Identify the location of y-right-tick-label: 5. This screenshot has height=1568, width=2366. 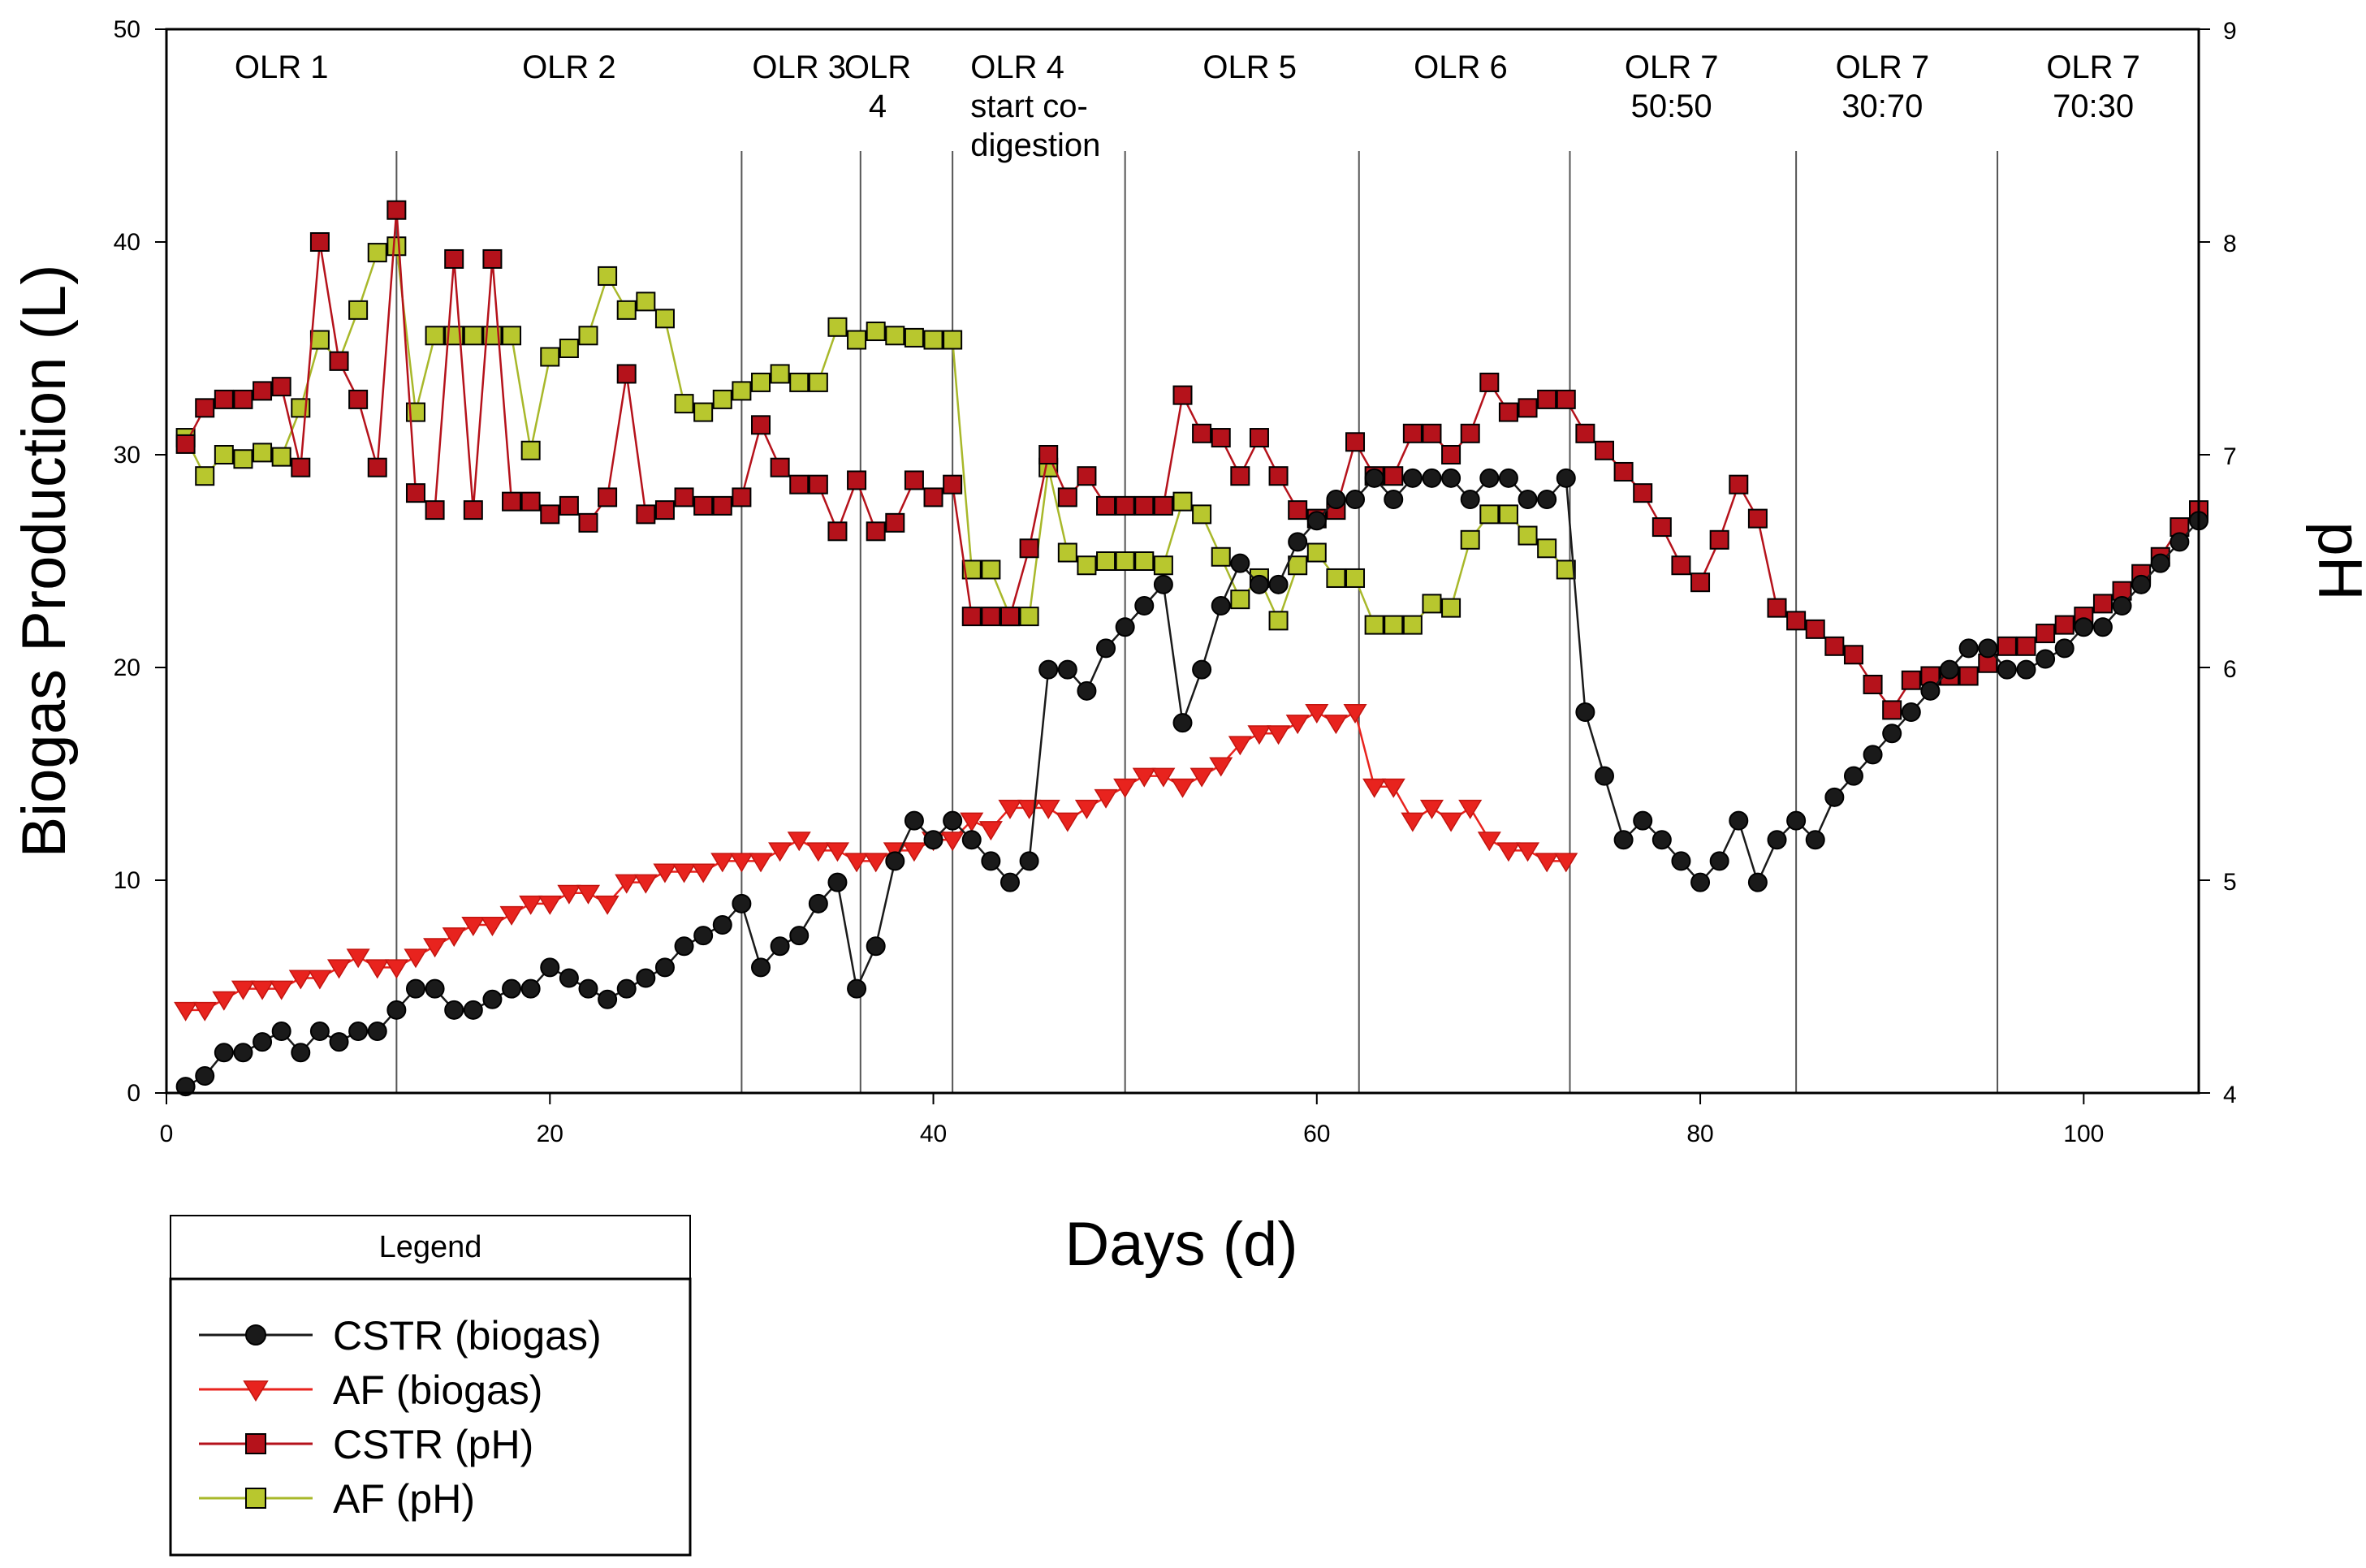
(2230, 882).